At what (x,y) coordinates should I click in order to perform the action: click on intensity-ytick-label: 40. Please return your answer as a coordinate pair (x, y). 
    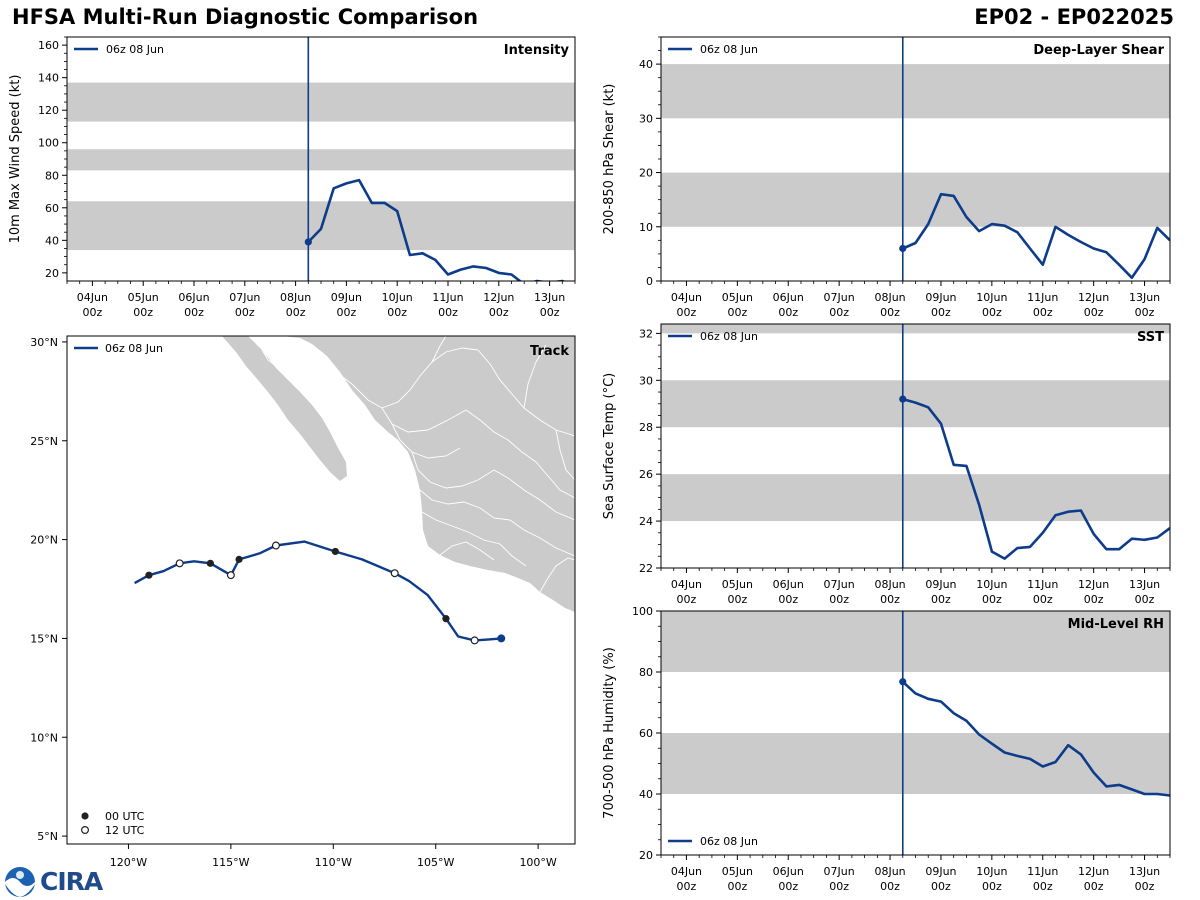
    Looking at the image, I should click on (52, 240).